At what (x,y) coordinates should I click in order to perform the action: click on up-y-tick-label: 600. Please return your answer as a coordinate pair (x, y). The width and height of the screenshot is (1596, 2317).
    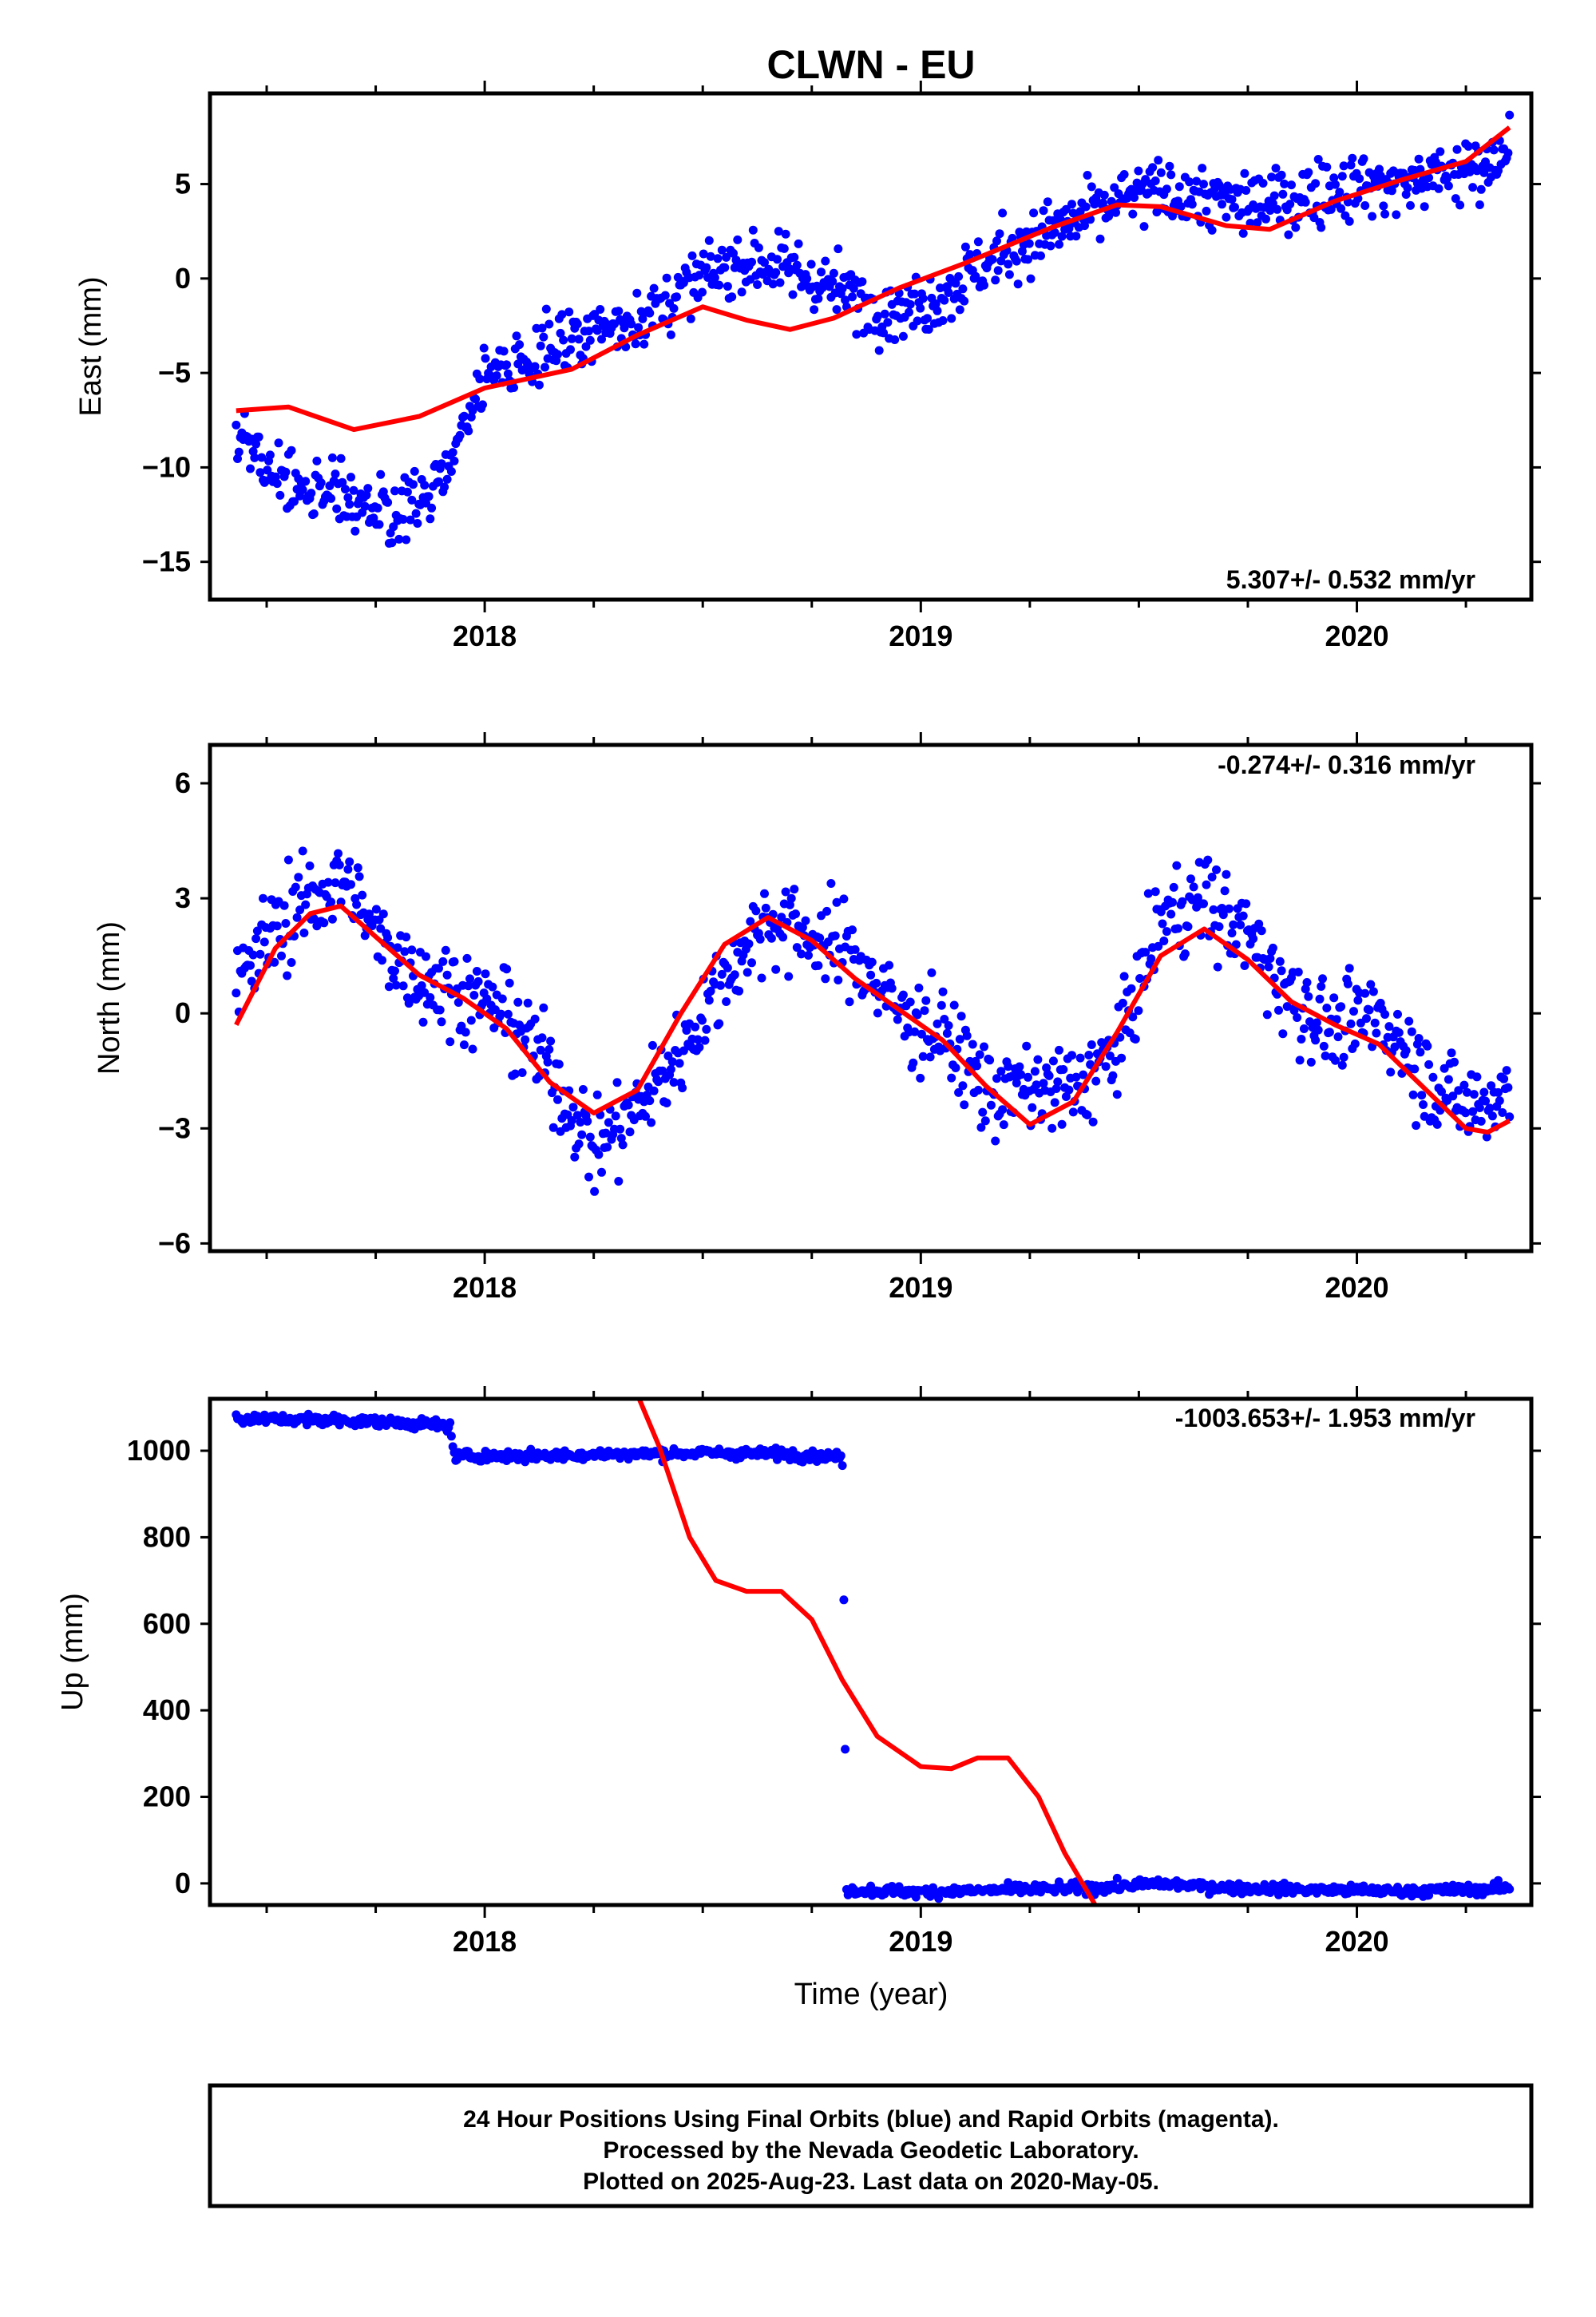
    Looking at the image, I should click on (167, 1623).